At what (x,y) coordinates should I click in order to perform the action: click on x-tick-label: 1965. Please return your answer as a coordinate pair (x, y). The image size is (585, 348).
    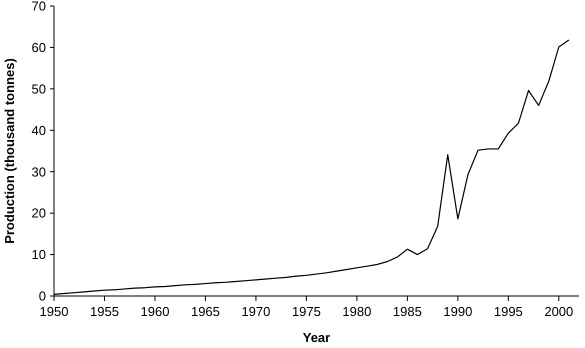
    Looking at the image, I should click on (205, 311).